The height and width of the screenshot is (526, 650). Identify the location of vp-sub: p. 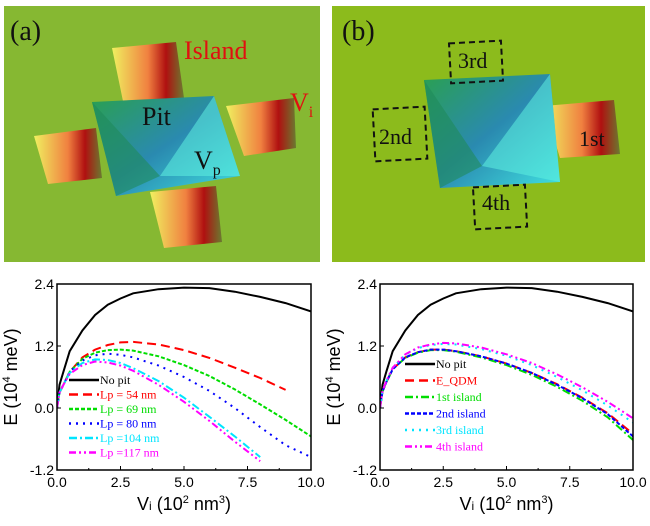
(216, 171).